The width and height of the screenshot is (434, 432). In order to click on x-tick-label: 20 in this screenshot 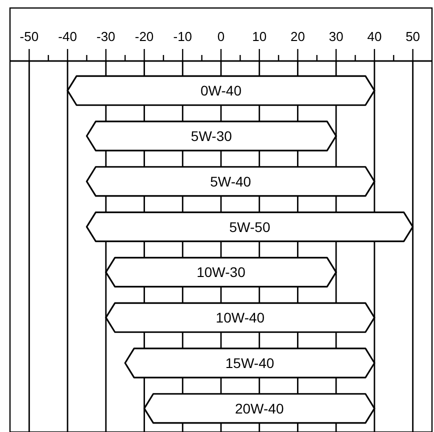, I will do `click(297, 36)`.